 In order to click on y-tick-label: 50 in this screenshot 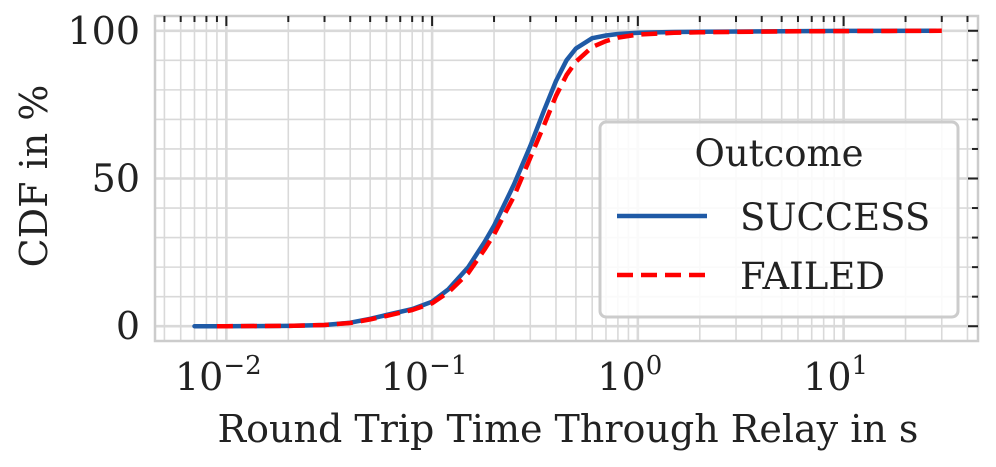, I will do `click(116, 179)`.